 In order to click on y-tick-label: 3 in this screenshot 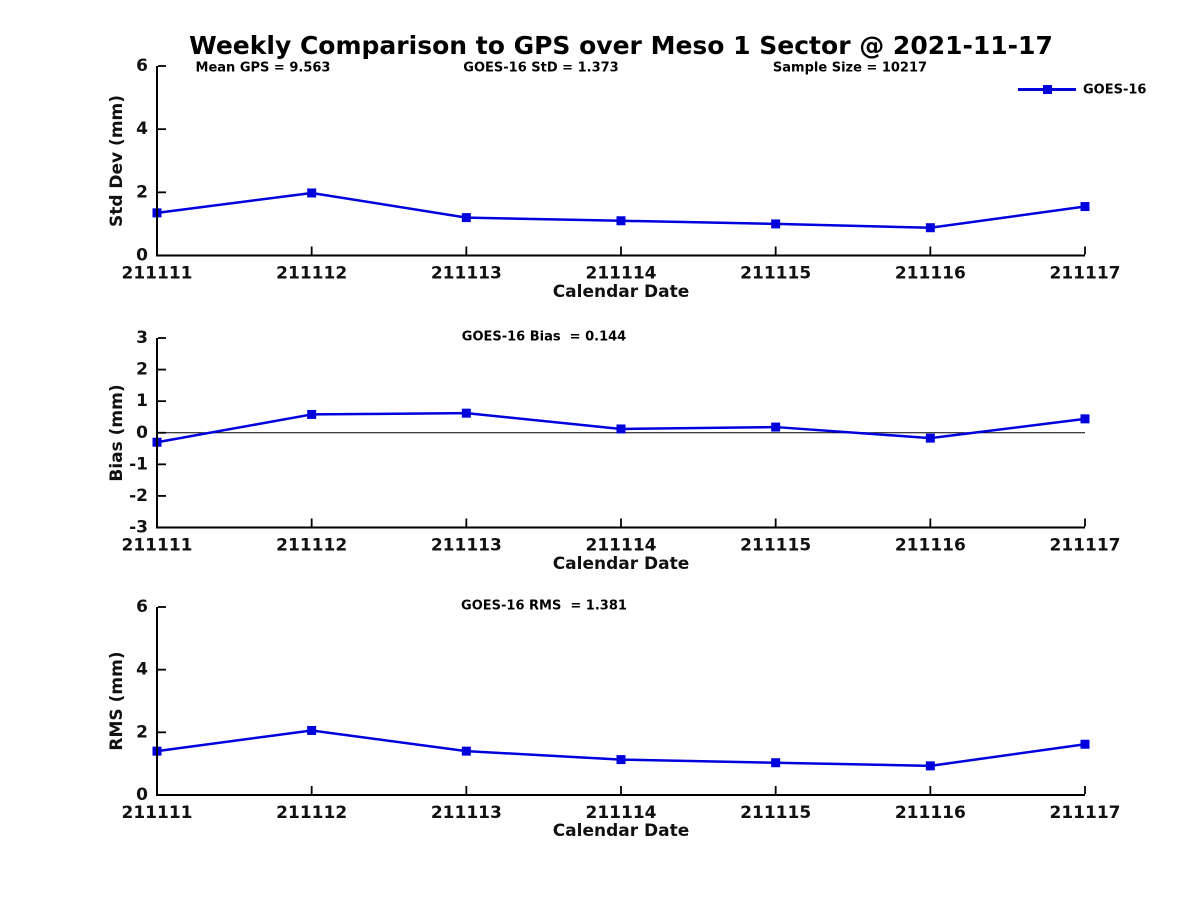, I will do `click(142, 338)`.